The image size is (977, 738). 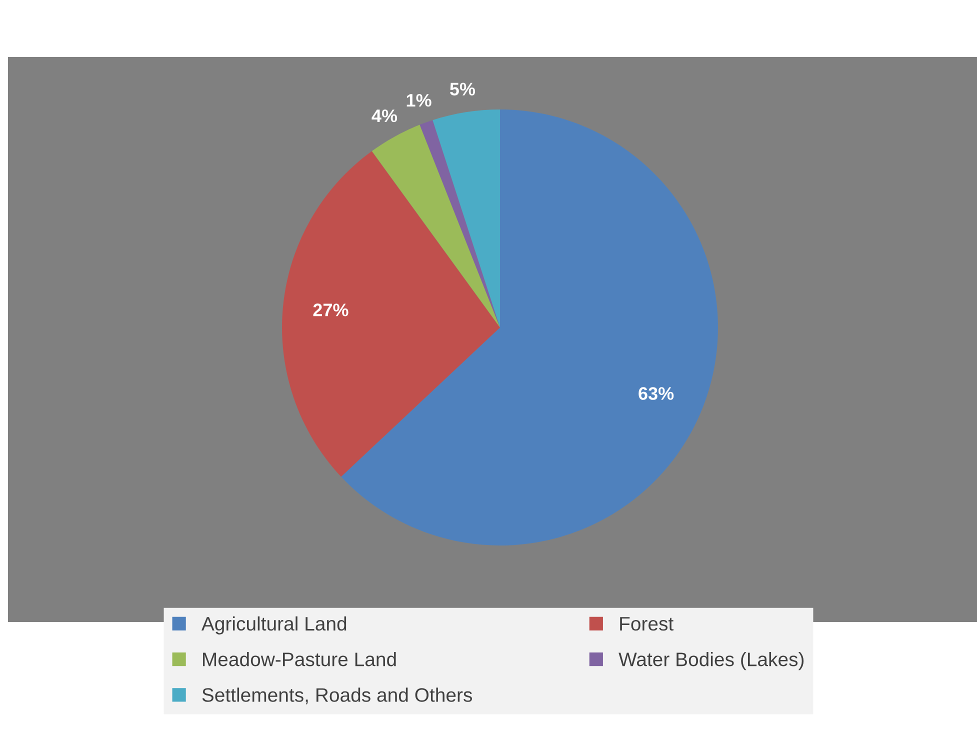 What do you see at coordinates (273, 625) in the screenshot?
I see `legend-label: Agricultural Land` at bounding box center [273, 625].